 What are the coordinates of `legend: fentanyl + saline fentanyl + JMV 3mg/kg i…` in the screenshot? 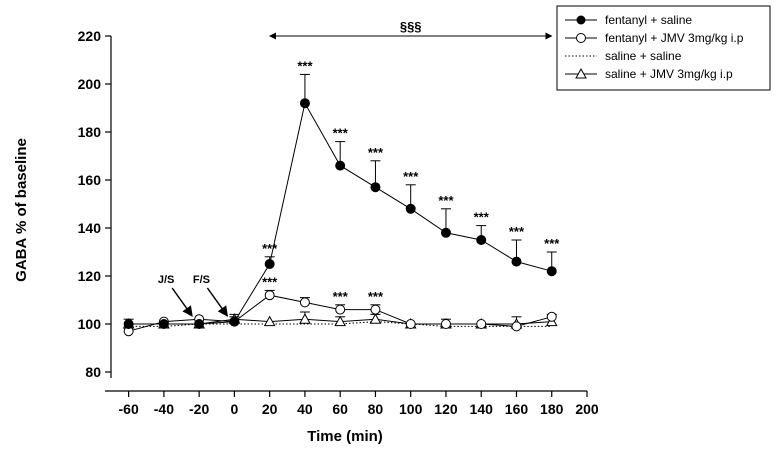 It's located at (663, 48).